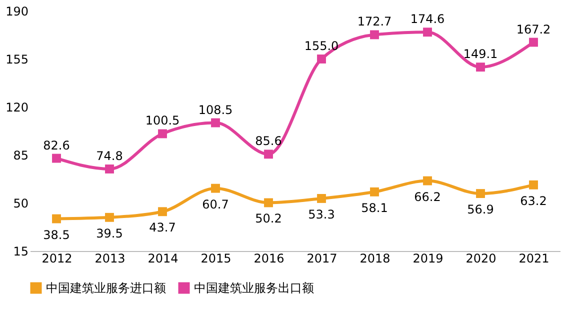 This screenshot has width=586, height=320. What do you see at coordinates (321, 46) in the screenshot?
I see `data-label: 155.0` at bounding box center [321, 46].